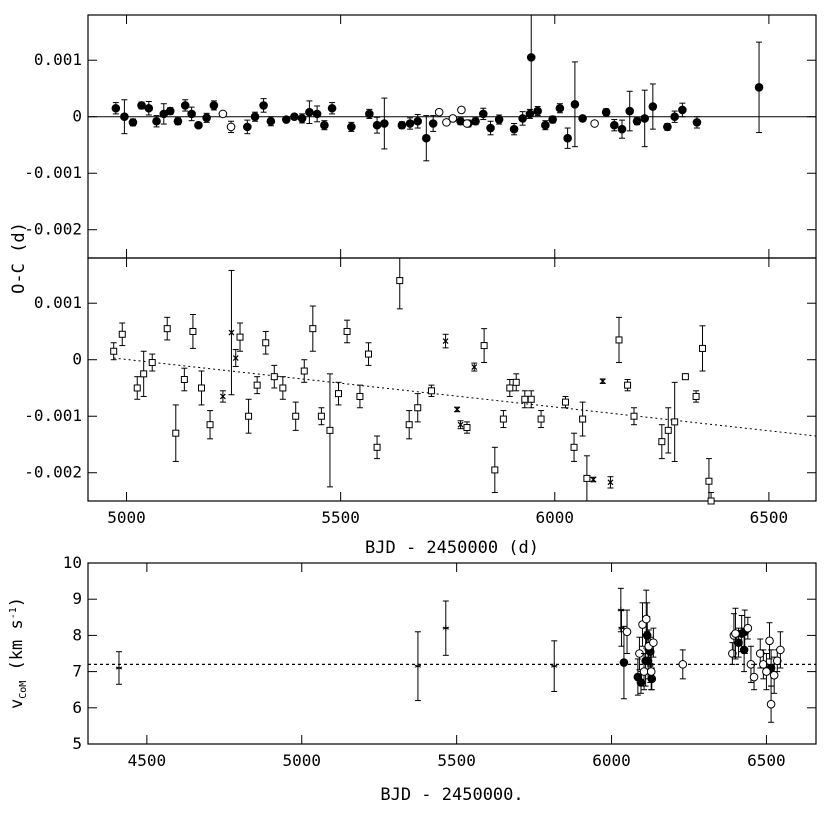 The height and width of the screenshot is (818, 836). I want to click on y-tick-label: 8, so click(77, 634).